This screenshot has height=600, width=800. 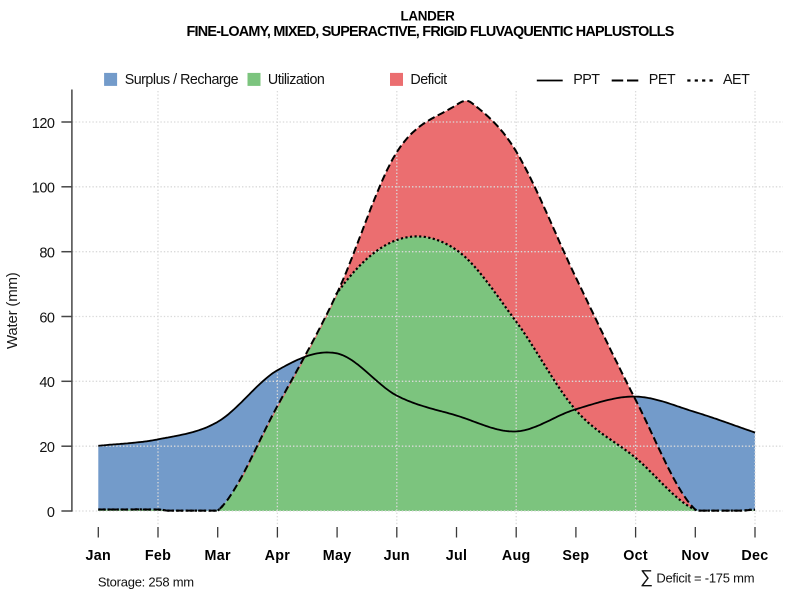 I want to click on svg-text: Sep, so click(x=575, y=556).